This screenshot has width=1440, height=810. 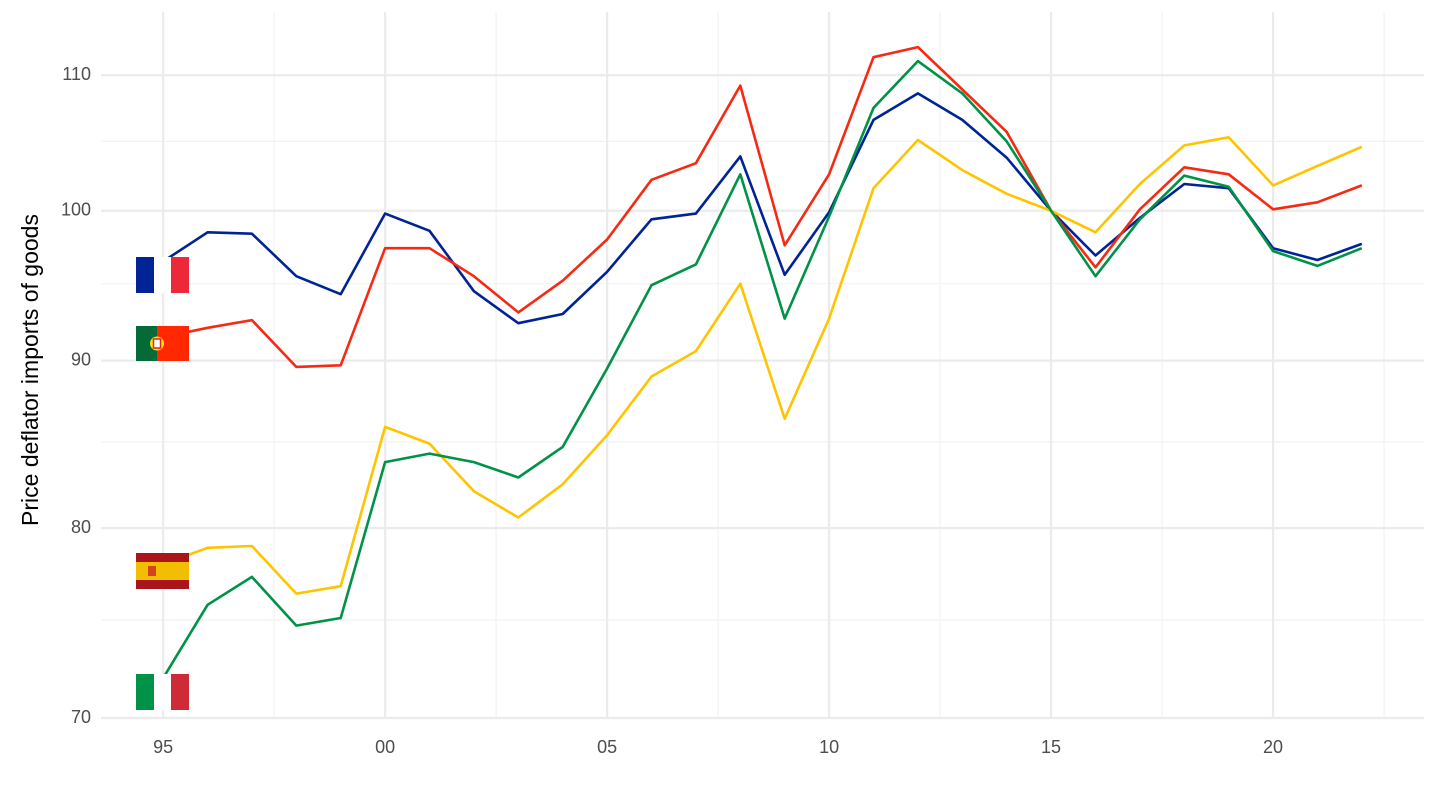 What do you see at coordinates (162, 483) in the screenshot?
I see `flags` at bounding box center [162, 483].